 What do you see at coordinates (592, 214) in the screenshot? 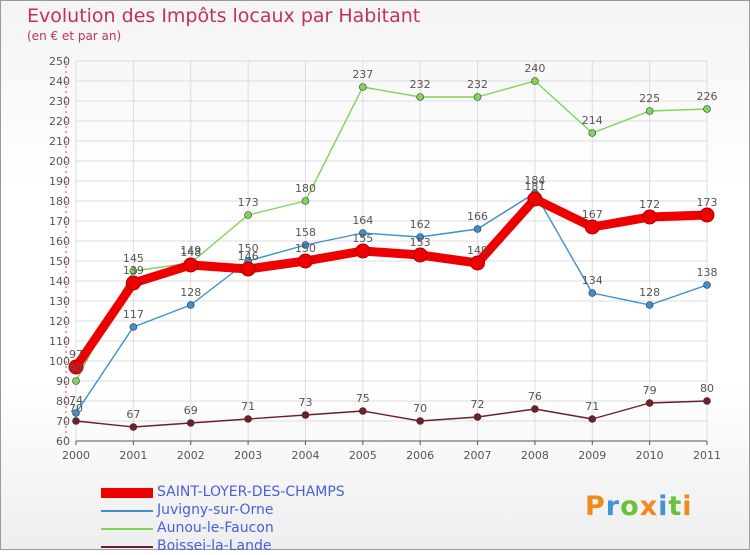
I see `data-label: 167` at bounding box center [592, 214].